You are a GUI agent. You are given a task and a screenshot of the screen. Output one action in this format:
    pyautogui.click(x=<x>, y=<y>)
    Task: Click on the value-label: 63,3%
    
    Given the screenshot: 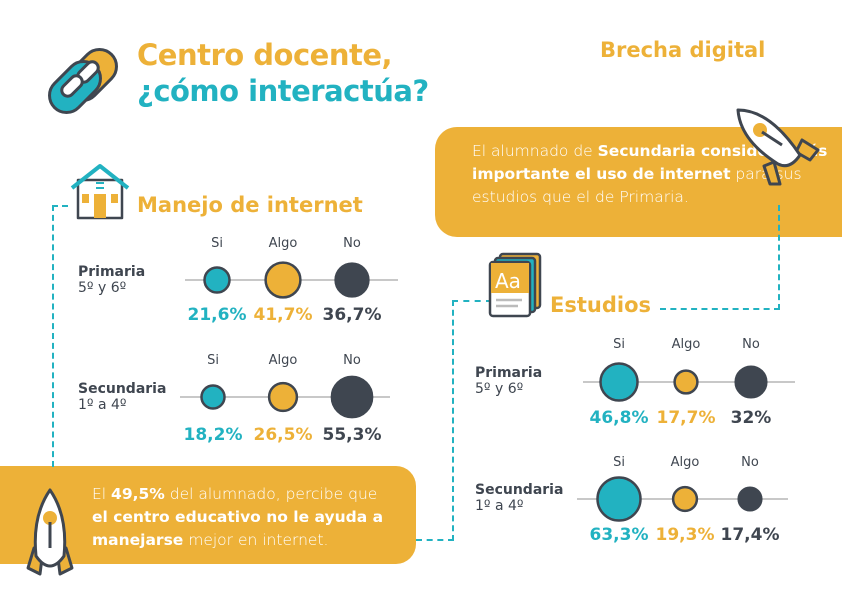 What is the action you would take?
    pyautogui.click(x=619, y=535)
    